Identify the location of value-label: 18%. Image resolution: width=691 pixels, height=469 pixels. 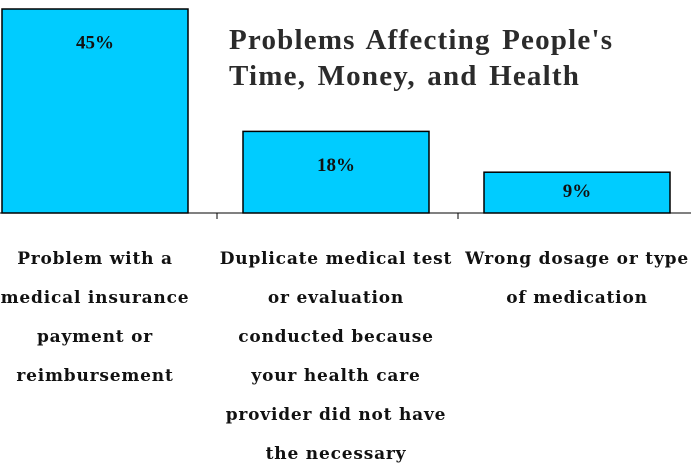
(336, 165).